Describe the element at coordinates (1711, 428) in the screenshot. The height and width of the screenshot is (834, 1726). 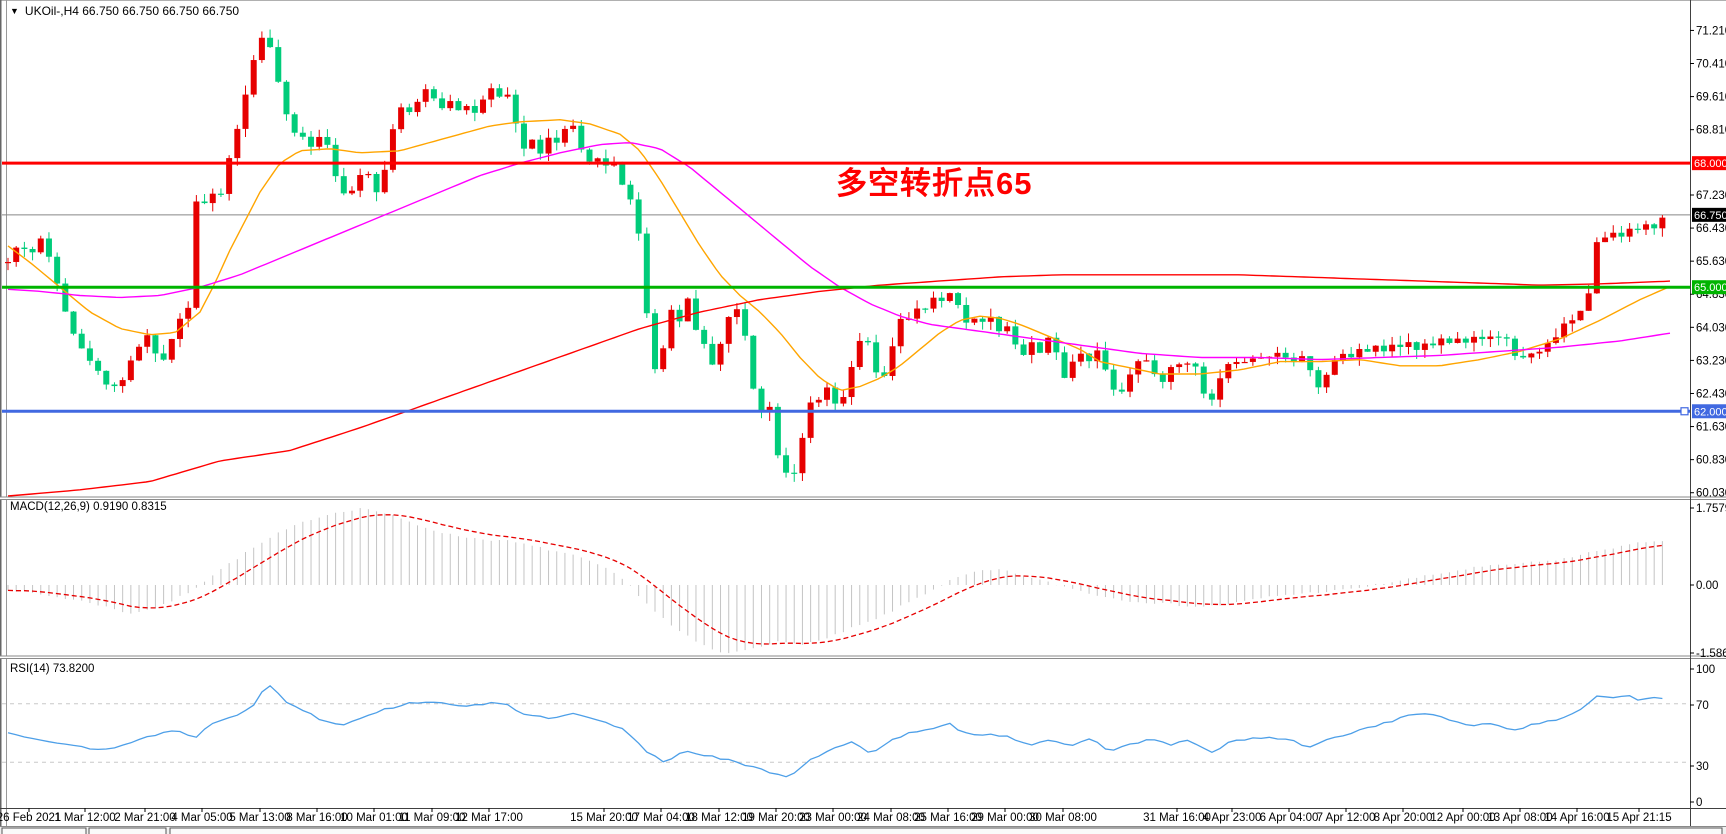
I see `price-axis-label: 61.630` at that location.